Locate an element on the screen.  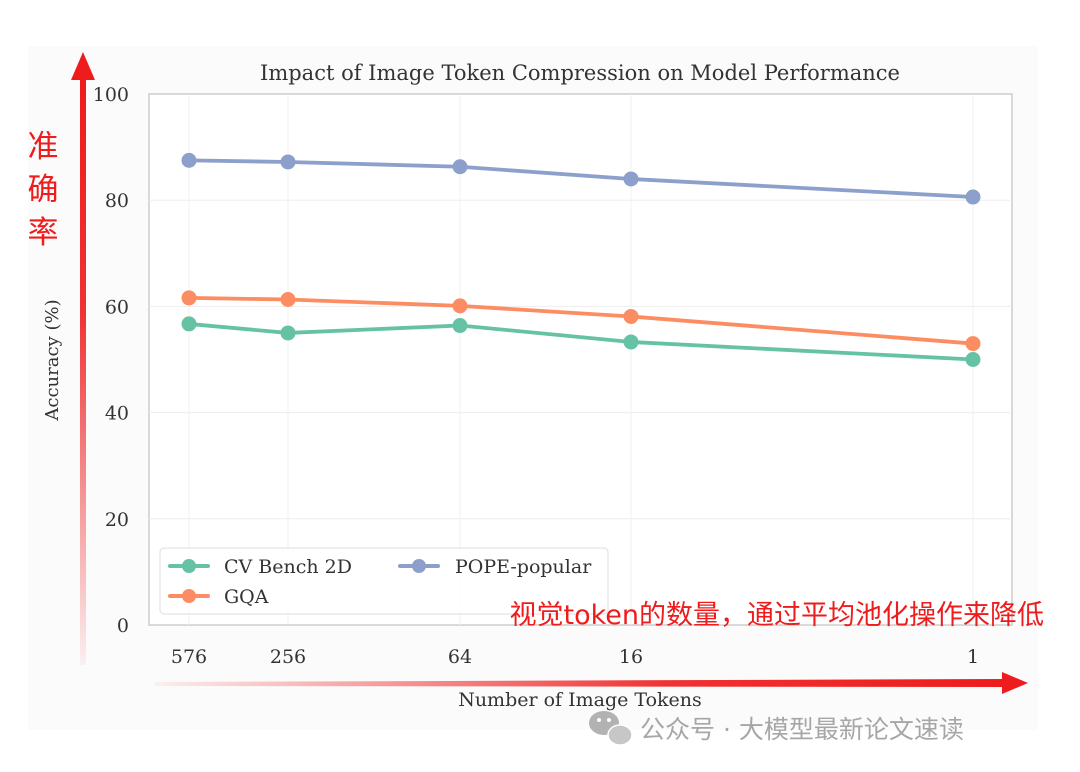
series-gqa is located at coordinates (581, 321).